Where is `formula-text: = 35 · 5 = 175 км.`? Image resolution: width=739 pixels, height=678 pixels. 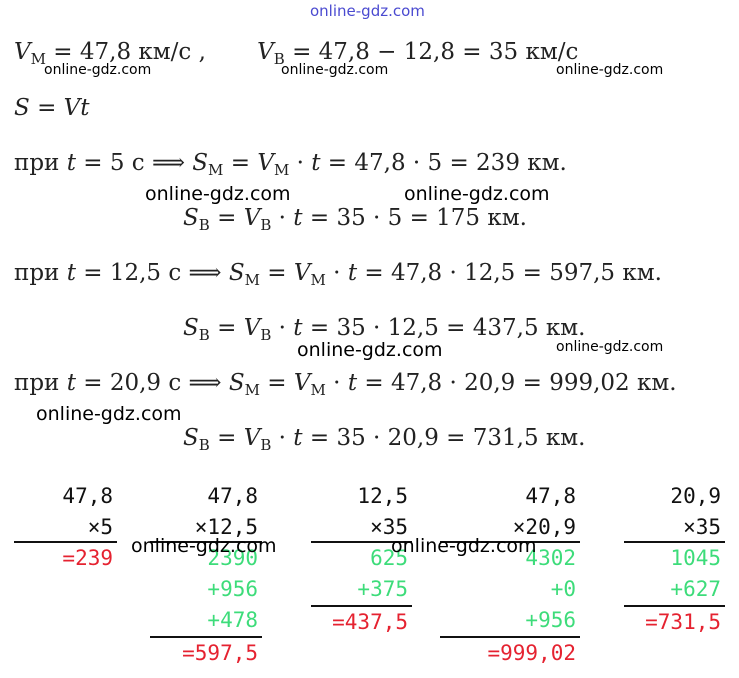
formula-text: = 35 · 5 = 175 км. is located at coordinates (414, 218).